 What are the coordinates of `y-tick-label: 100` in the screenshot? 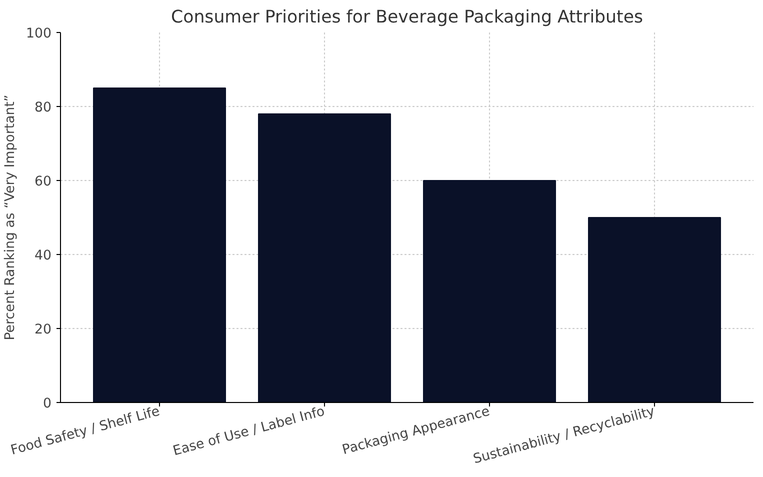 It's located at (39, 34).